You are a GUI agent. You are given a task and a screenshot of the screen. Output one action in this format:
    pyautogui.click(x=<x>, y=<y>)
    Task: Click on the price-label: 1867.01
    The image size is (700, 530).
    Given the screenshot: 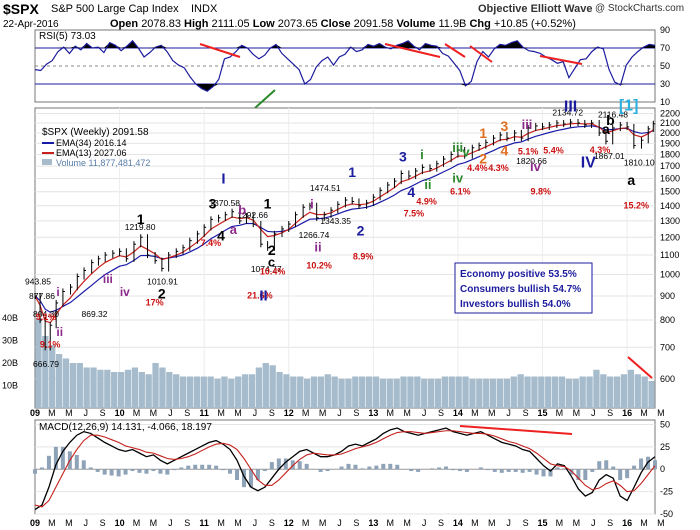 What is the action you would take?
    pyautogui.click(x=609, y=156)
    